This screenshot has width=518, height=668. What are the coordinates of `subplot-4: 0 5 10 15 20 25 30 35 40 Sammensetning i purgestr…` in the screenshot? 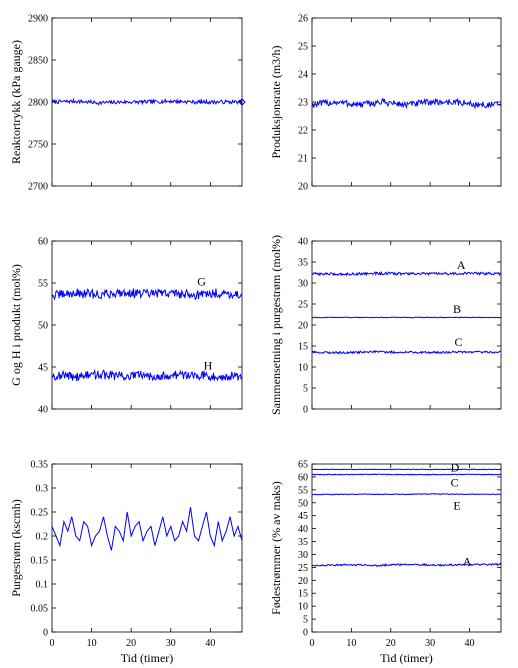 It's located at (385, 325).